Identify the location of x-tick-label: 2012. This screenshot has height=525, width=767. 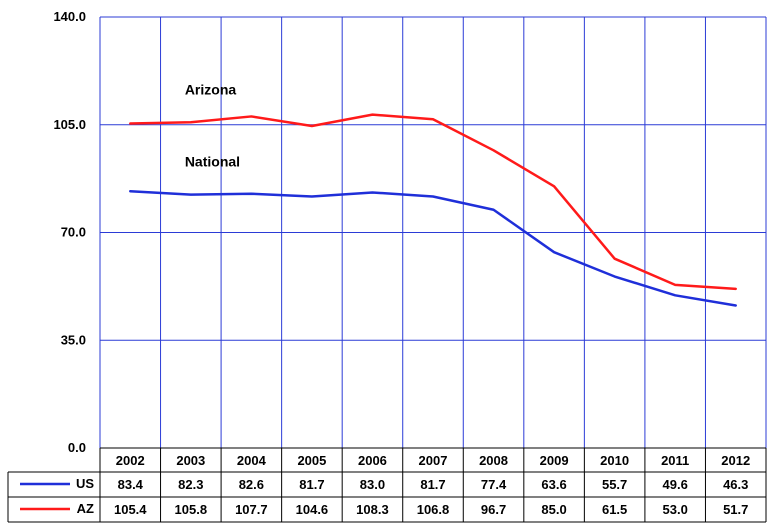
(735, 460).